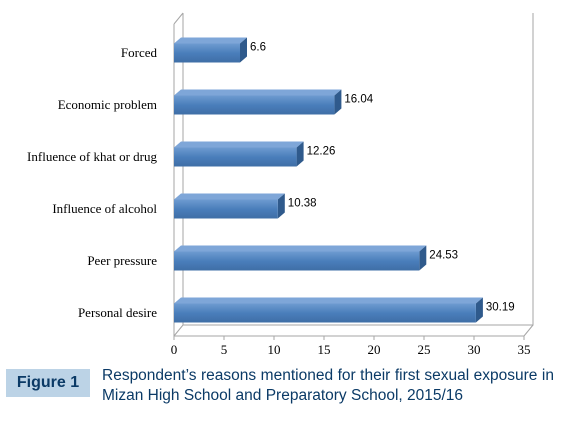 Image resolution: width=561 pixels, height=441 pixels. Describe the element at coordinates (374, 349) in the screenshot. I see `x-tick-label: 20` at that location.